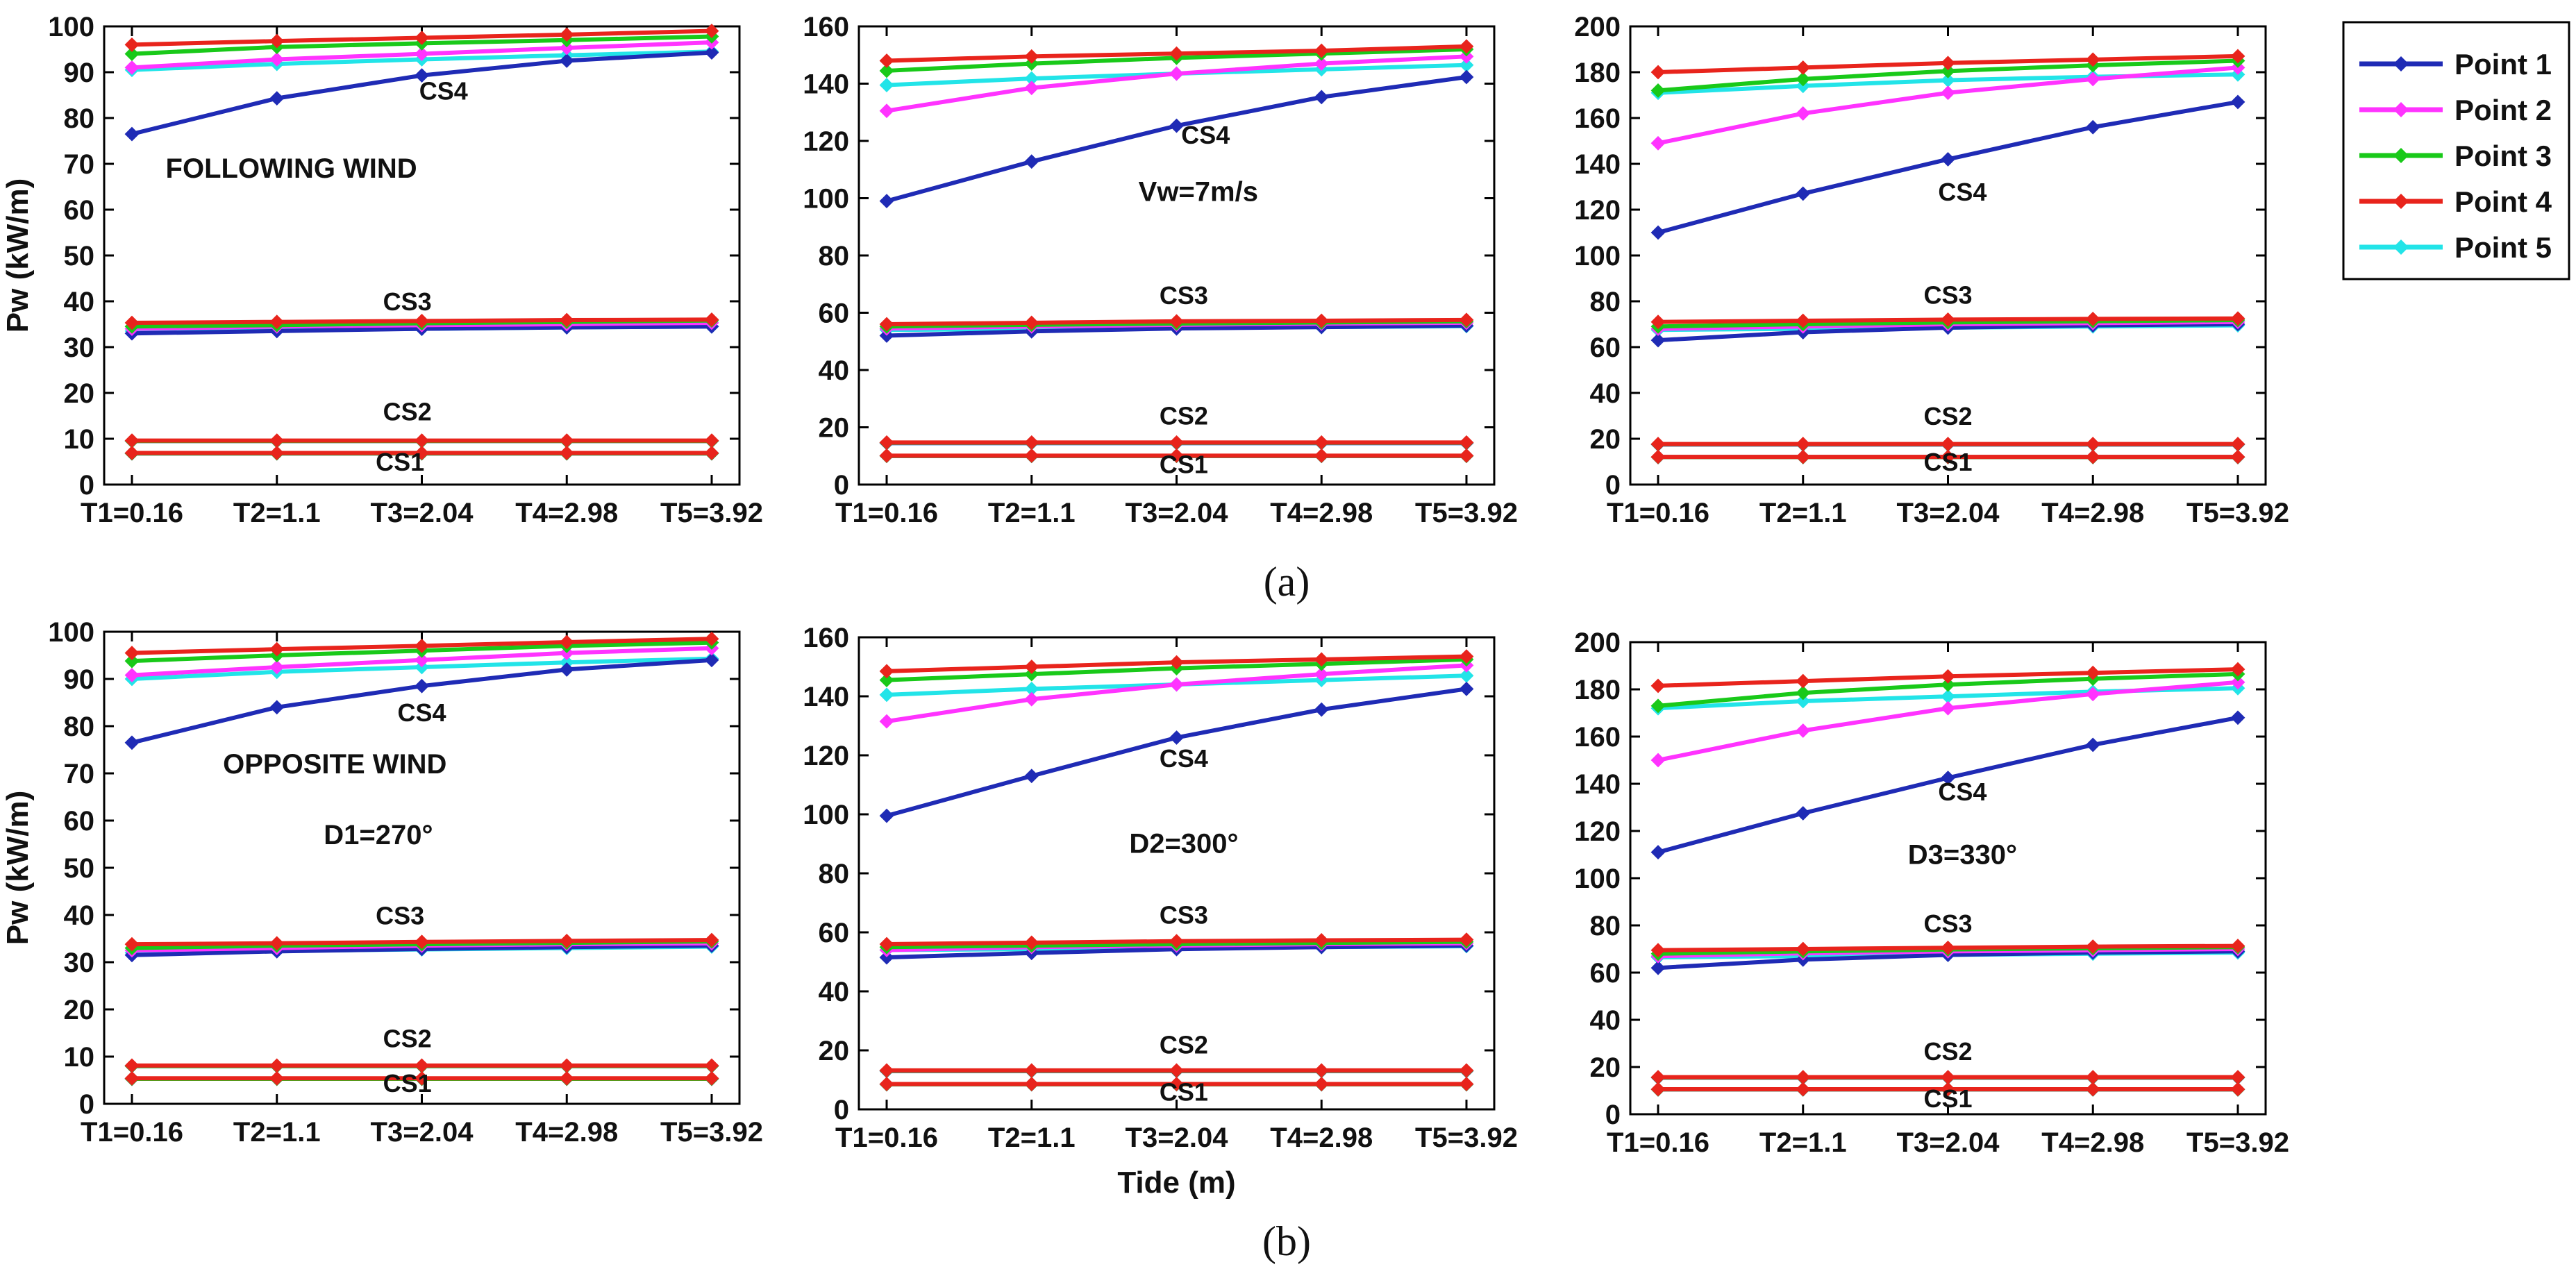 This screenshot has height=1285, width=2576. I want to click on y-tick-label: 120, so click(826, 141).